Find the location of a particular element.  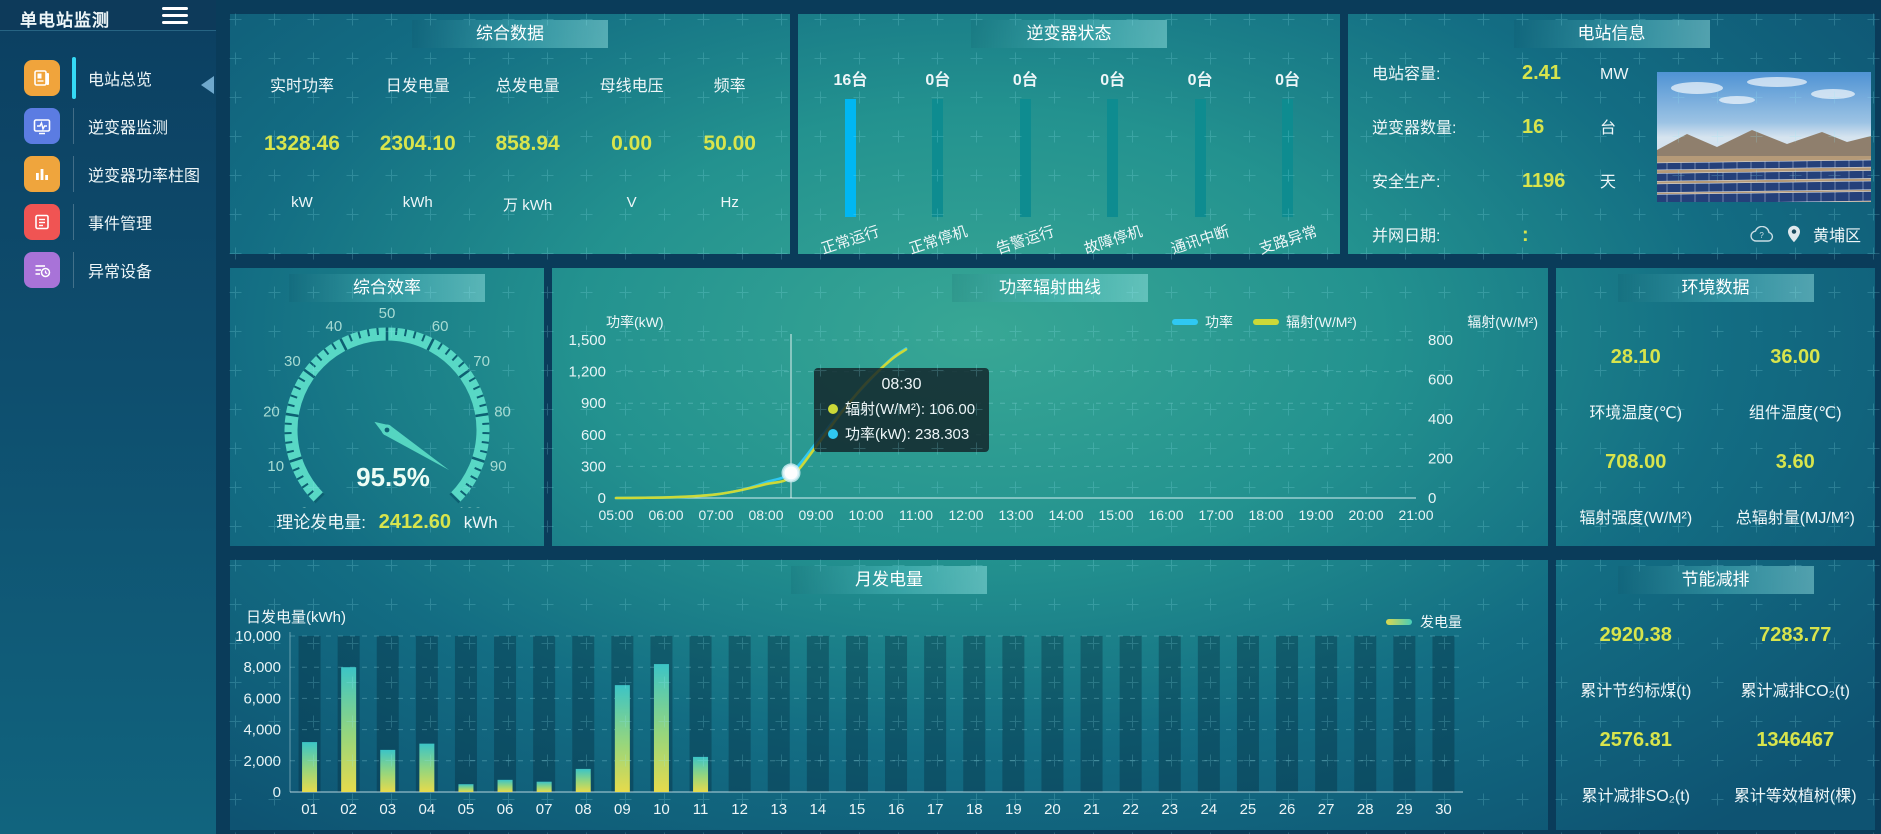

inverter-count: 16台 is located at coordinates (850, 80).